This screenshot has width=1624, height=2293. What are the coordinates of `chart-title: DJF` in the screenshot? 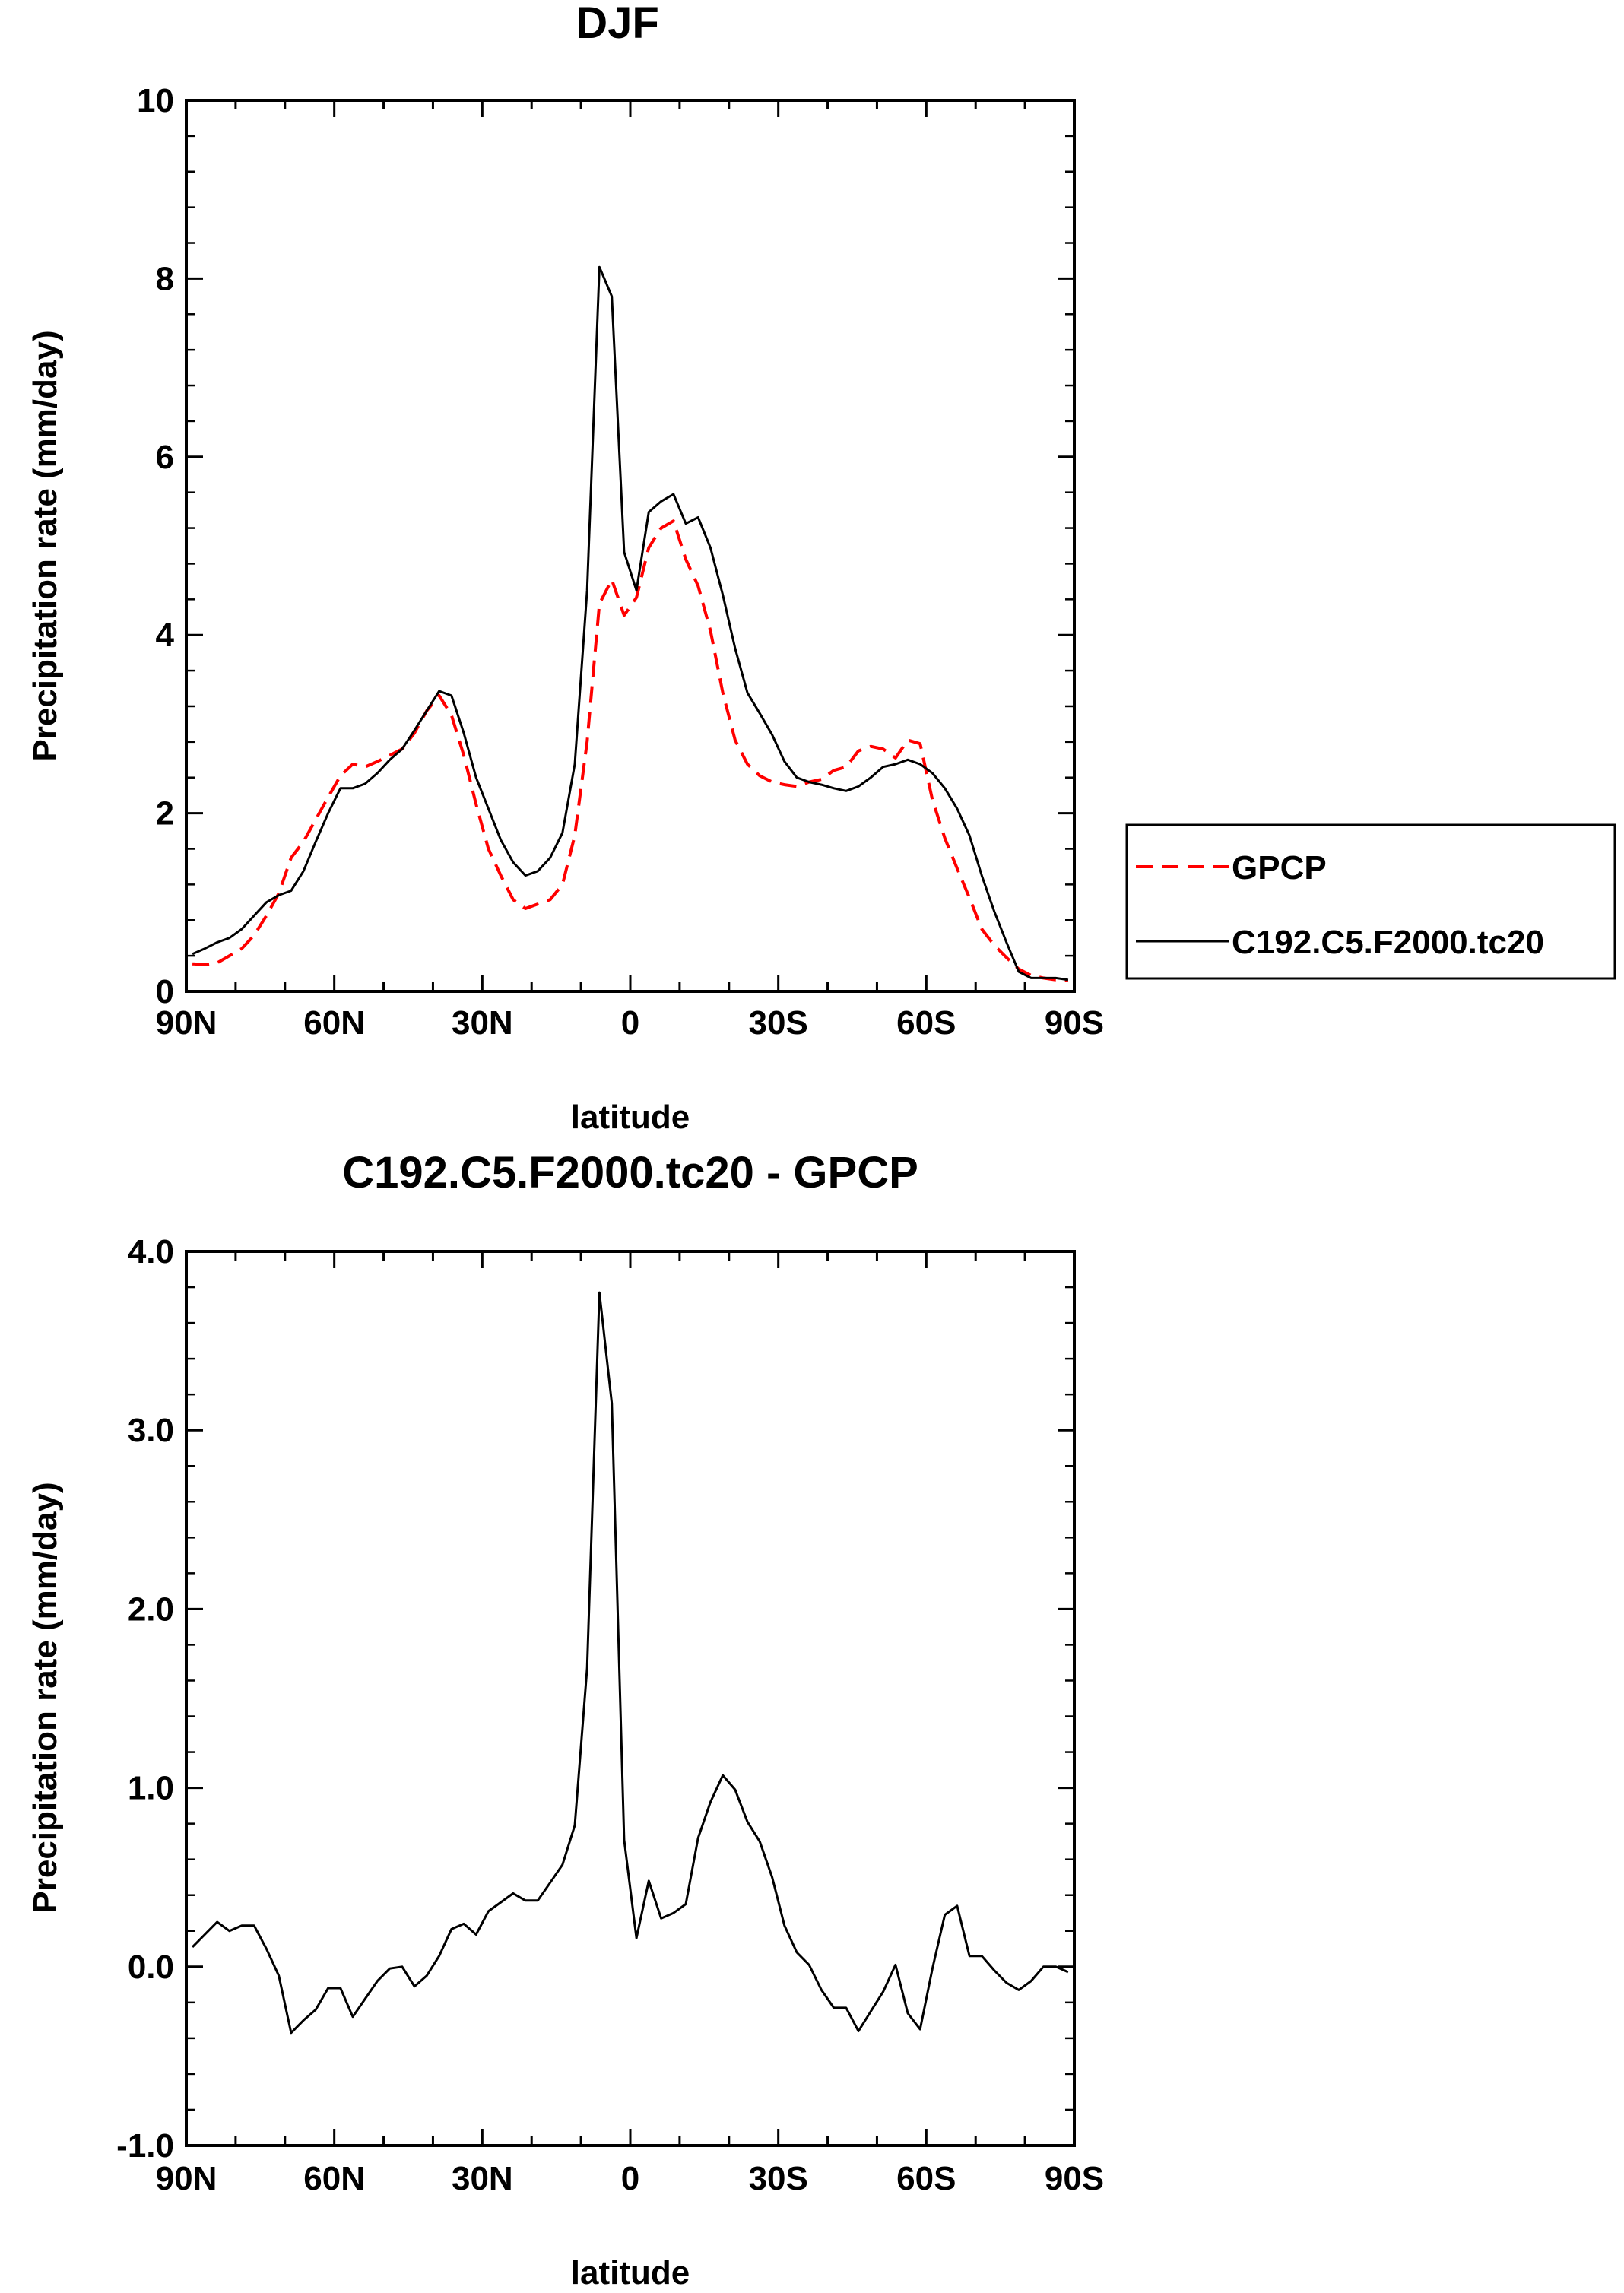 It's located at (617, 24).